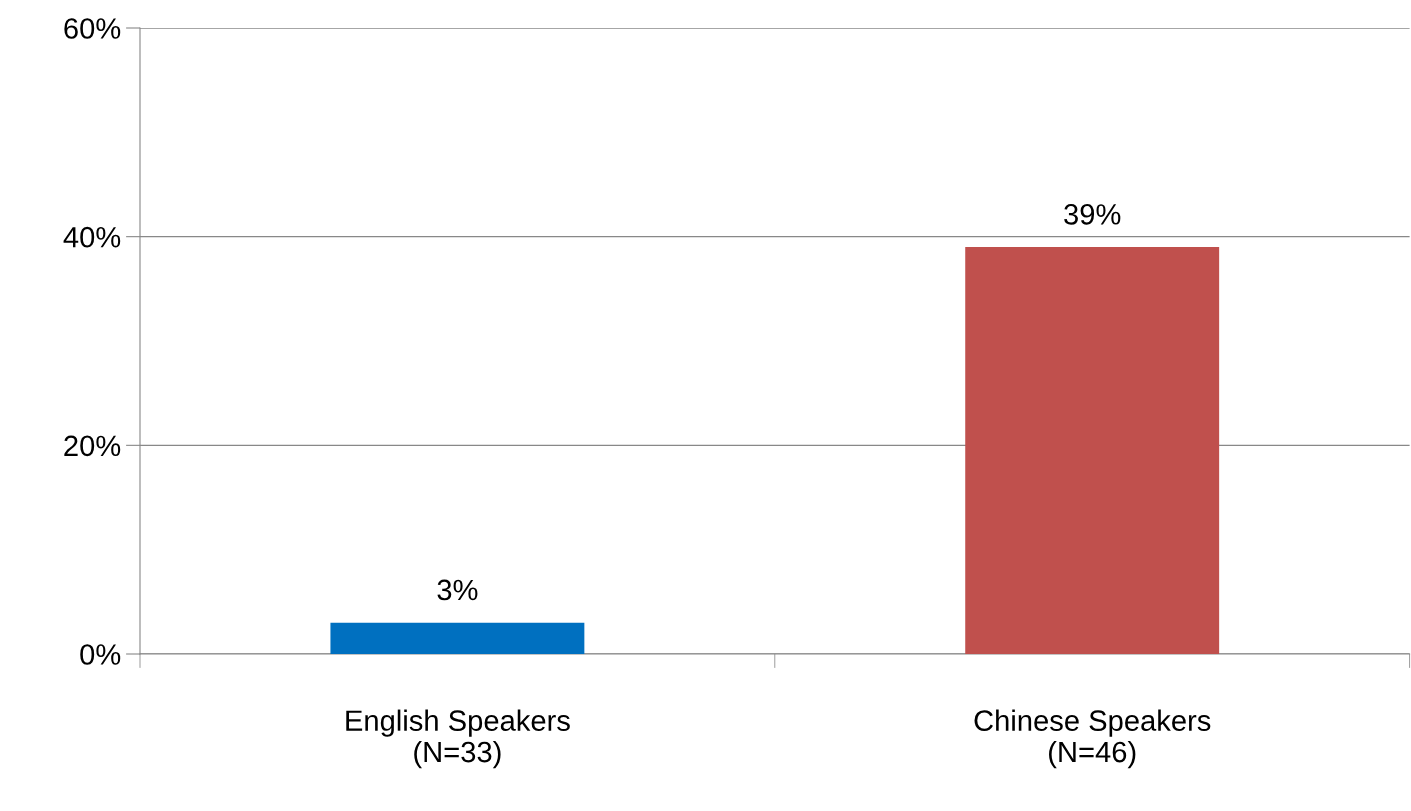  I want to click on x-tick-label: English Speakers (N=33), so click(458, 739).